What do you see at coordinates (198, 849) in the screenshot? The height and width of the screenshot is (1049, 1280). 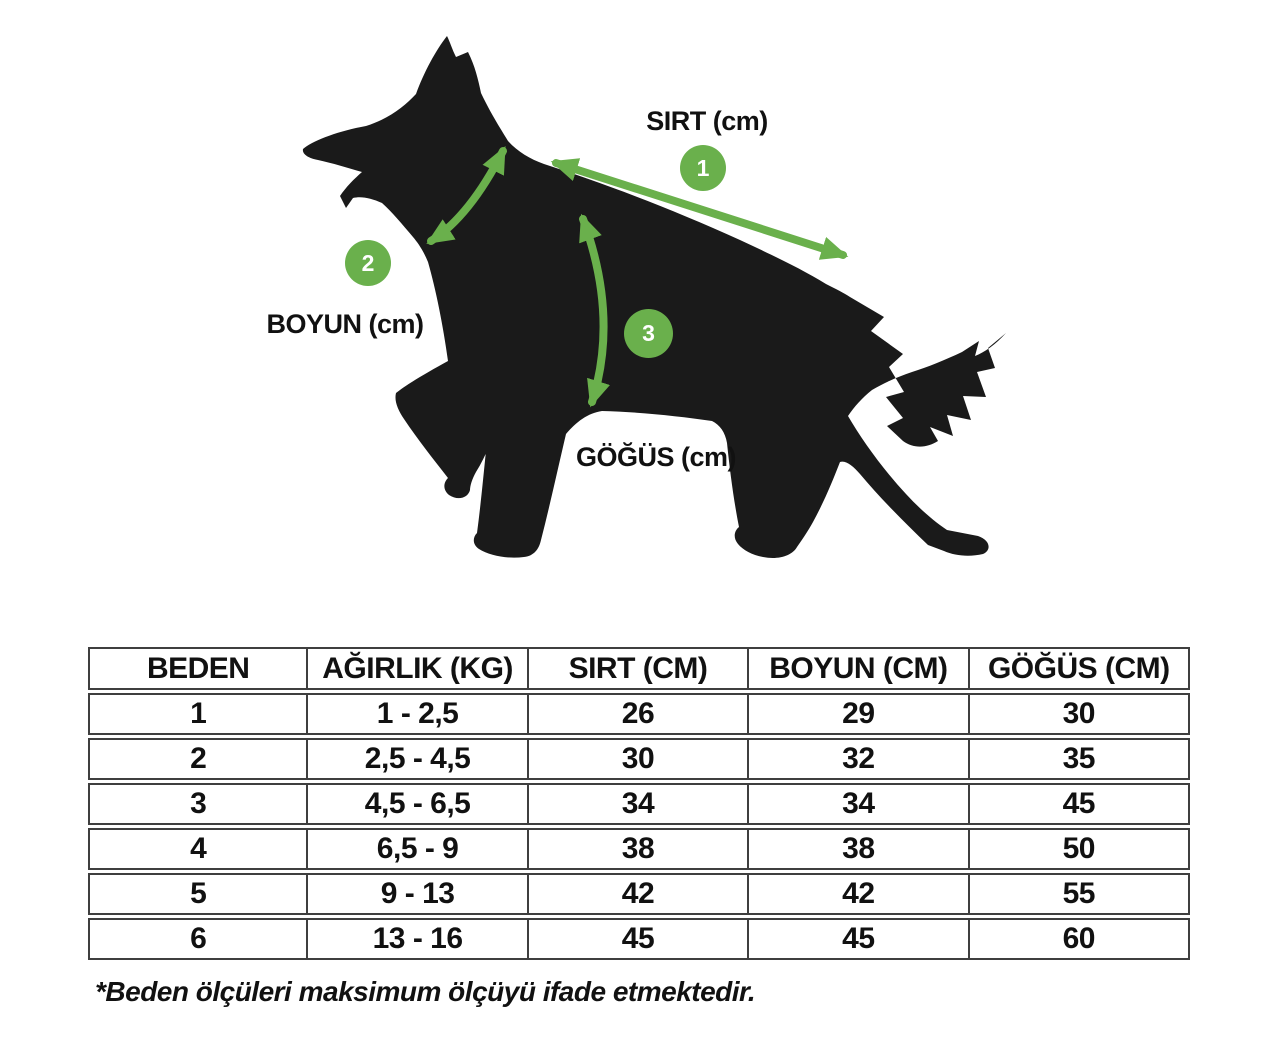 I see `table-cell: 4` at bounding box center [198, 849].